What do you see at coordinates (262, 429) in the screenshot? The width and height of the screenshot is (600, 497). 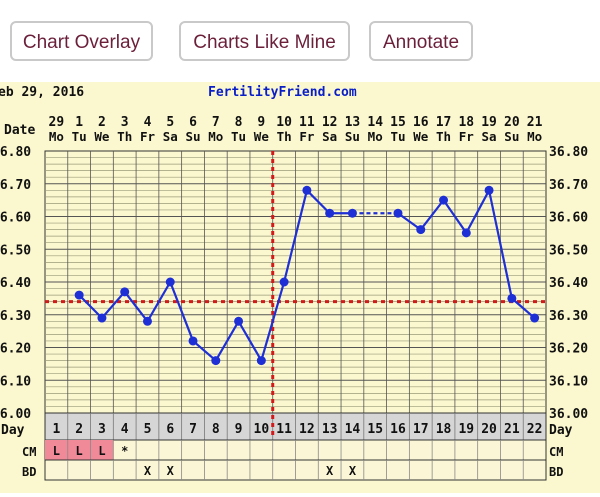 I see `day-number: 10` at bounding box center [262, 429].